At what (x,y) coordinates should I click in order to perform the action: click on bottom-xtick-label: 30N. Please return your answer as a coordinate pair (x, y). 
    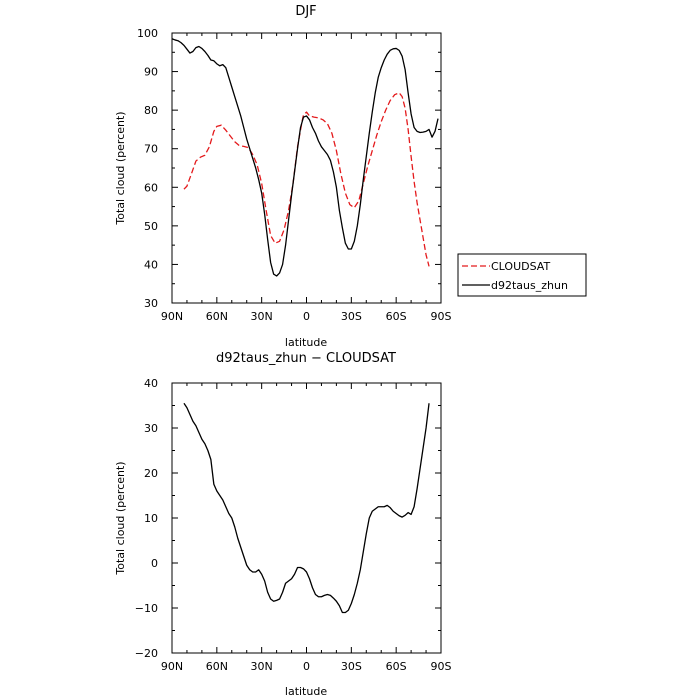
    Looking at the image, I should click on (262, 666).